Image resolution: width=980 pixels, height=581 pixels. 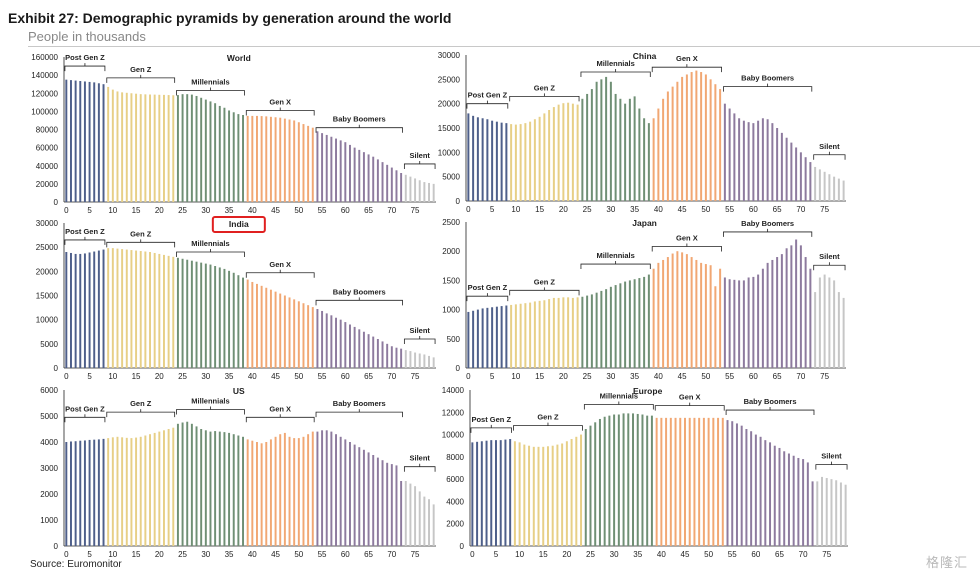 What do you see at coordinates (182, 376) in the screenshot?
I see `india-x-tick-label: 25` at bounding box center [182, 376].